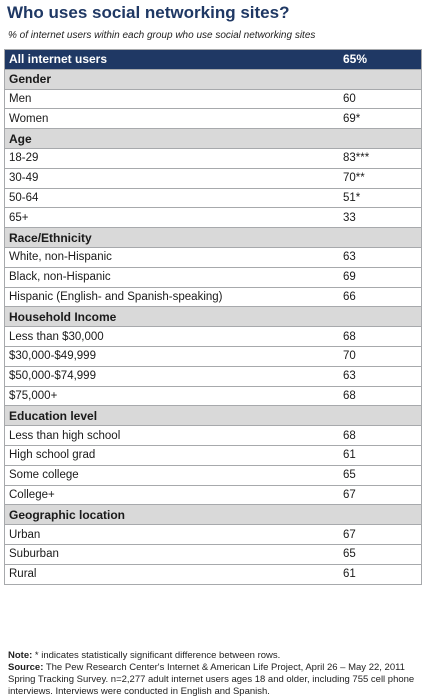 Image resolution: width=425 pixels, height=699 pixels. I want to click on table-row: College+ 67, so click(213, 496).